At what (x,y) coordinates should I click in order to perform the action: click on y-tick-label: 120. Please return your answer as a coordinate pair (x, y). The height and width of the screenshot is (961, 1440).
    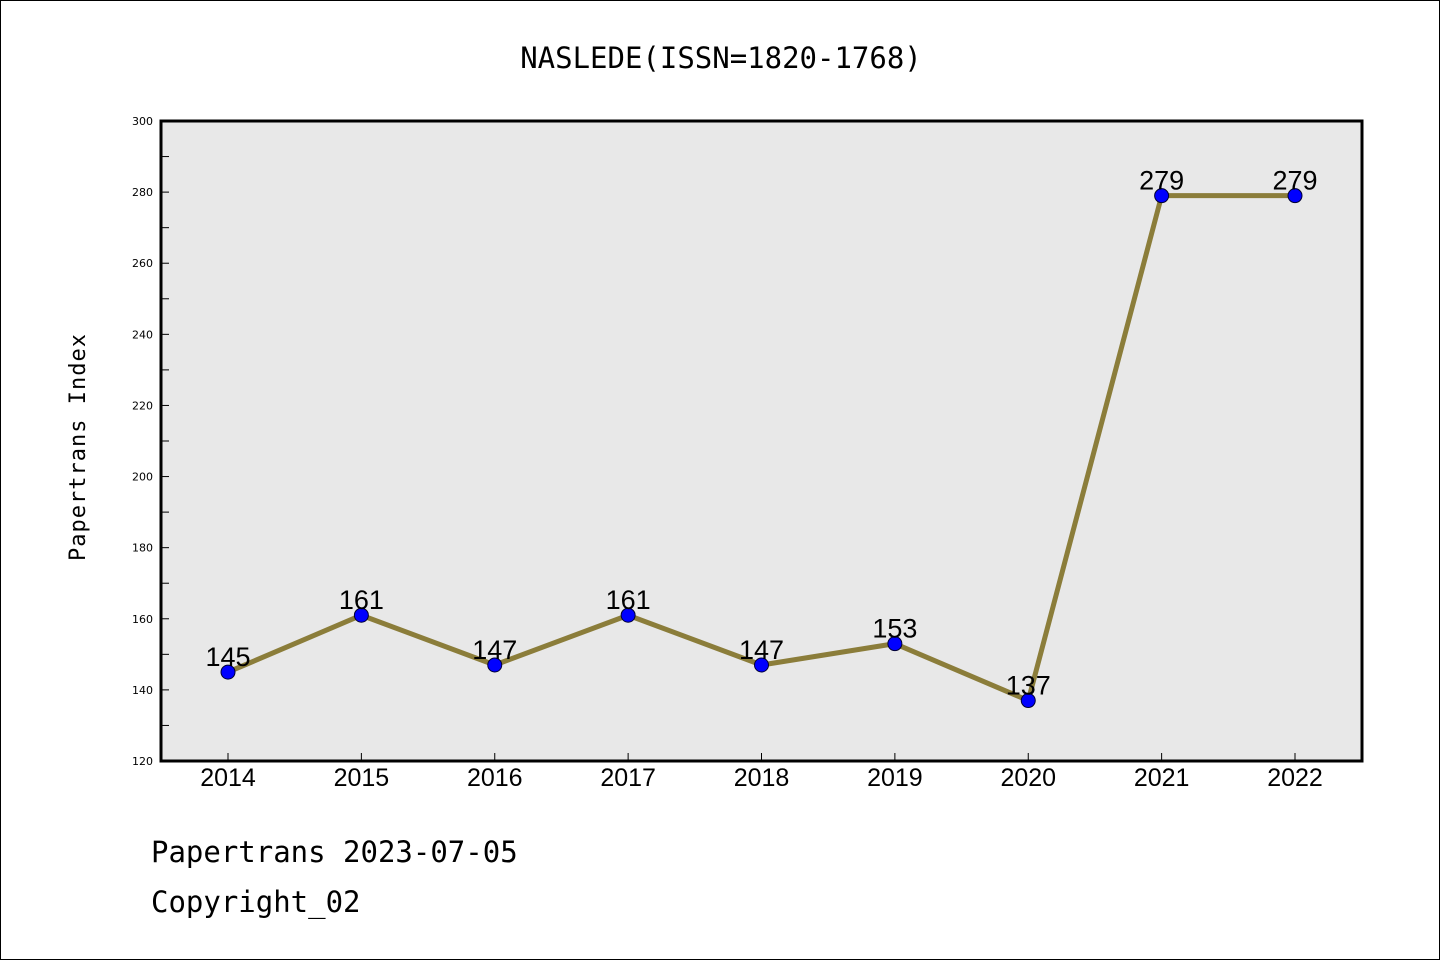
    Looking at the image, I should click on (142, 761).